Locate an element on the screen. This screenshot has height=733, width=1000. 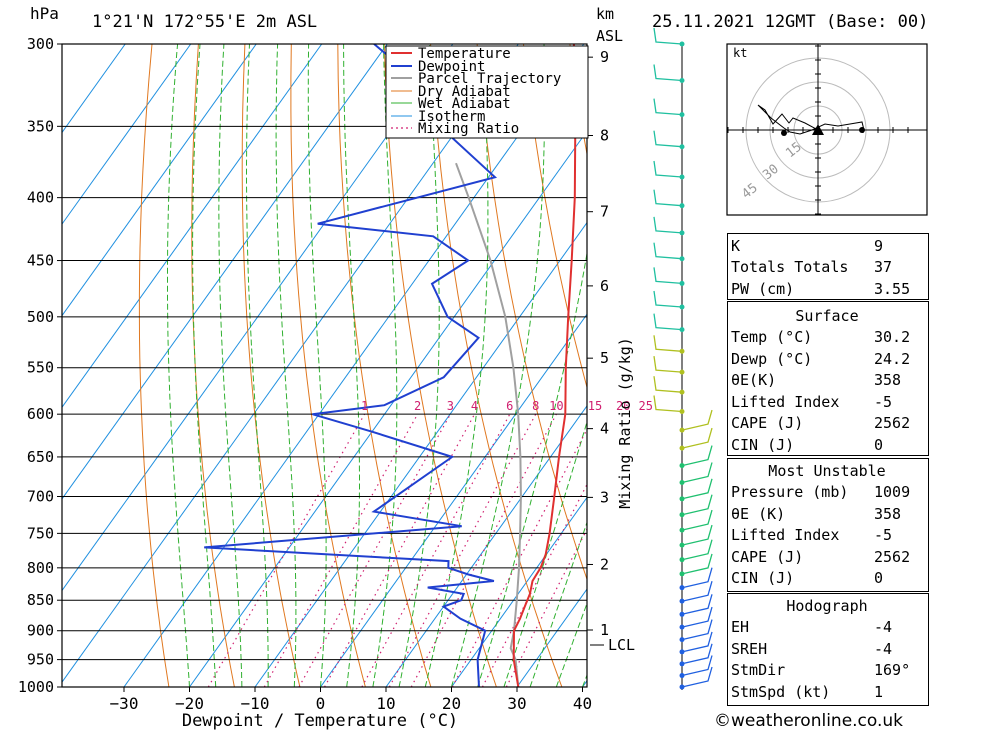
index-row-pw: PW (cm) 3.55 is located at coordinates (827, 289).